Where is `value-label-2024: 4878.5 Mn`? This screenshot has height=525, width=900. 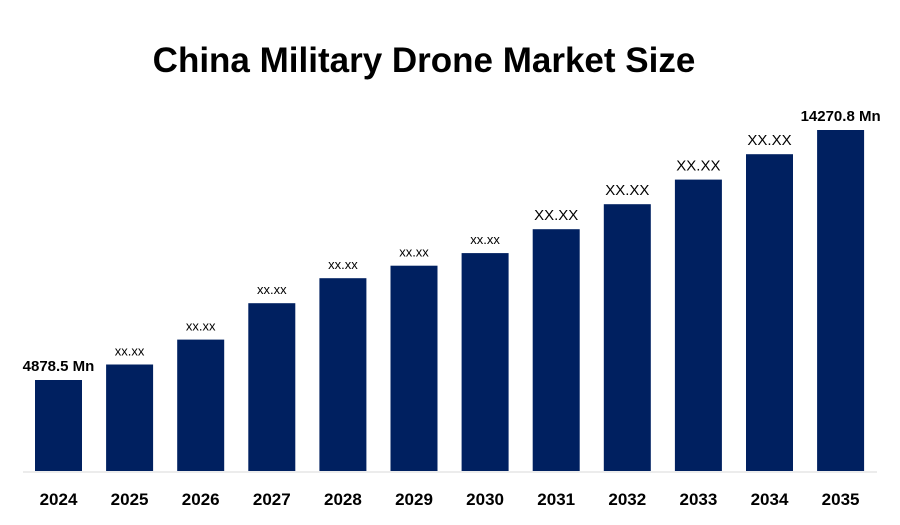
value-label-2024: 4878.5 Mn is located at coordinates (59, 366).